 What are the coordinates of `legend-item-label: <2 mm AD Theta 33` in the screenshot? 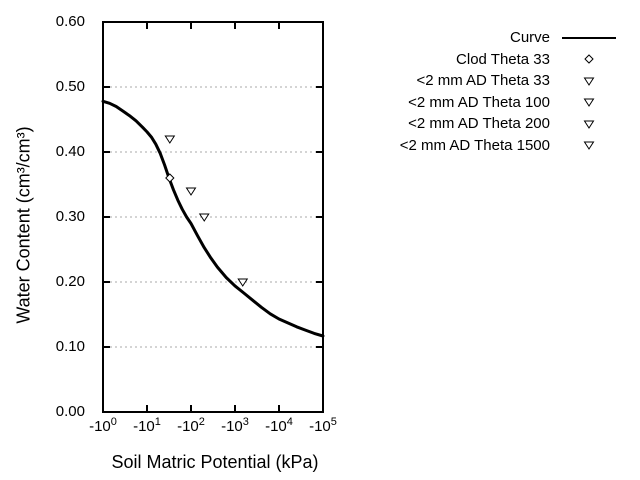 It's located at (483, 81).